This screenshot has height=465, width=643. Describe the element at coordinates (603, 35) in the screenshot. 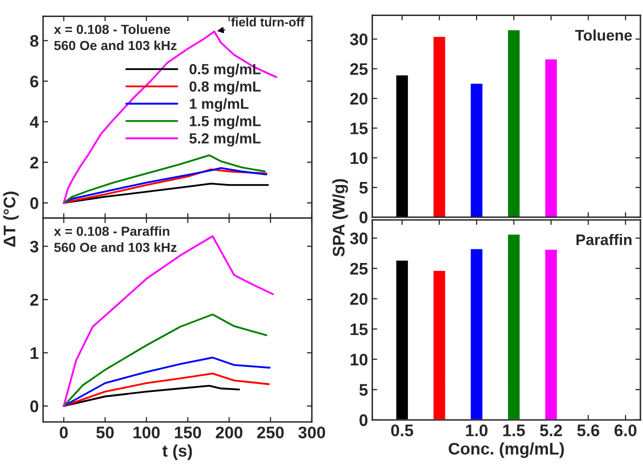

I see `annotation: Toluene` at that location.